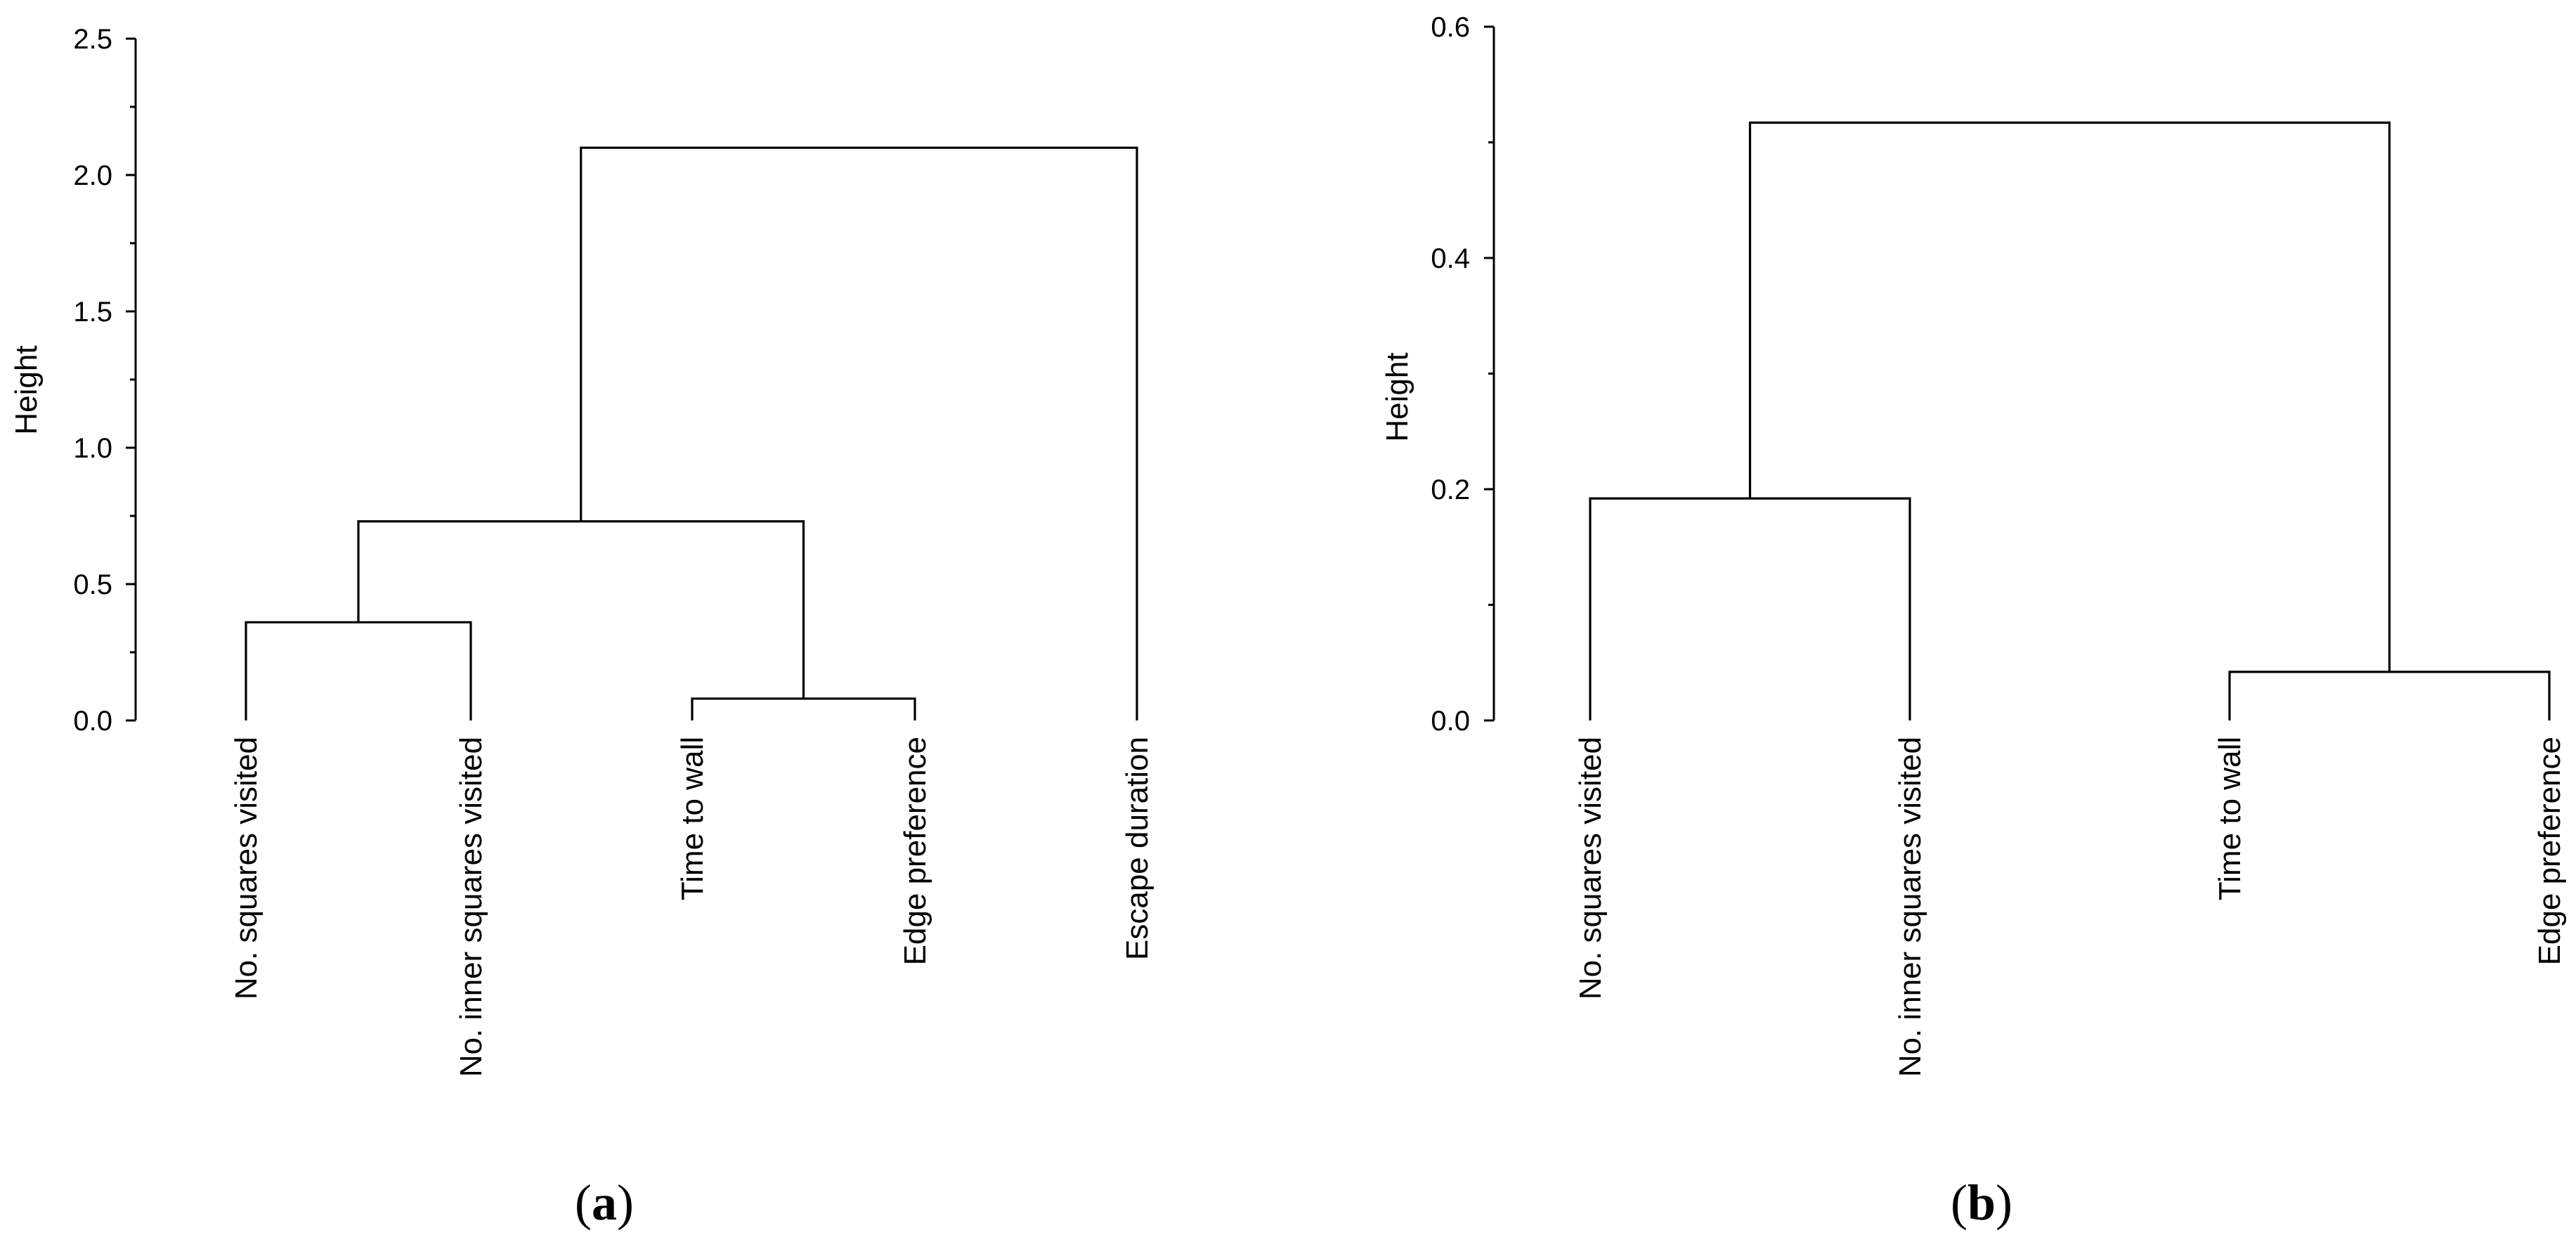  I want to click on y-tick-label: 2.5, so click(92, 39).